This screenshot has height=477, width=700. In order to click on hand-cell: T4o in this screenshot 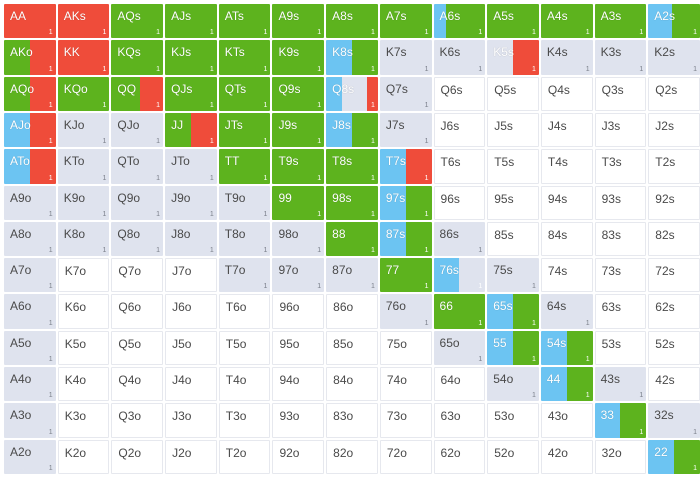, I will do `click(244, 384)`.